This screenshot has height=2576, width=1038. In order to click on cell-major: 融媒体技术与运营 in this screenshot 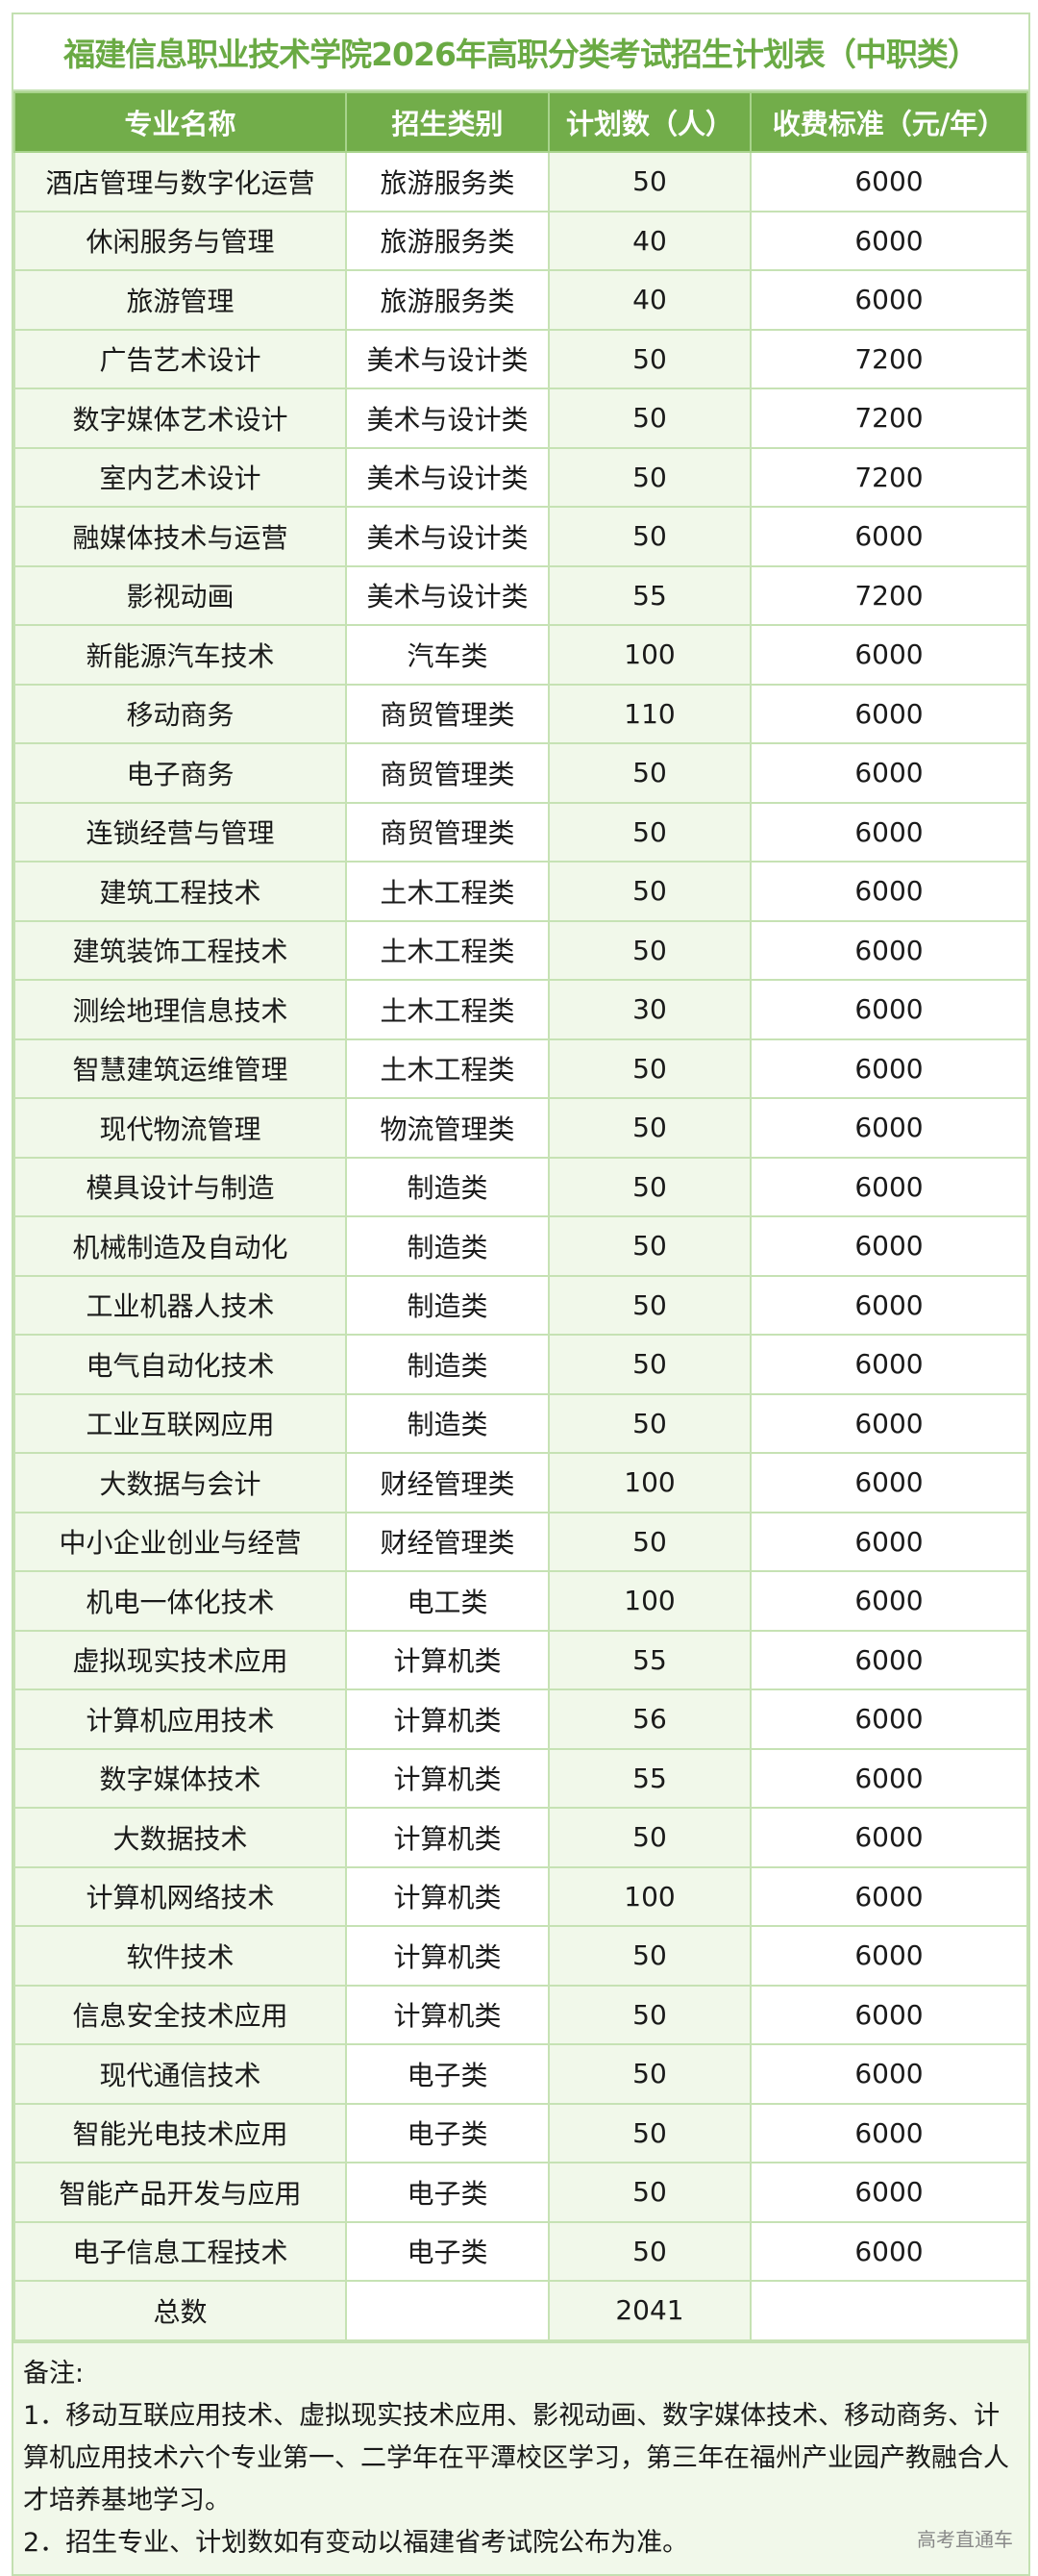, I will do `click(180, 536)`.